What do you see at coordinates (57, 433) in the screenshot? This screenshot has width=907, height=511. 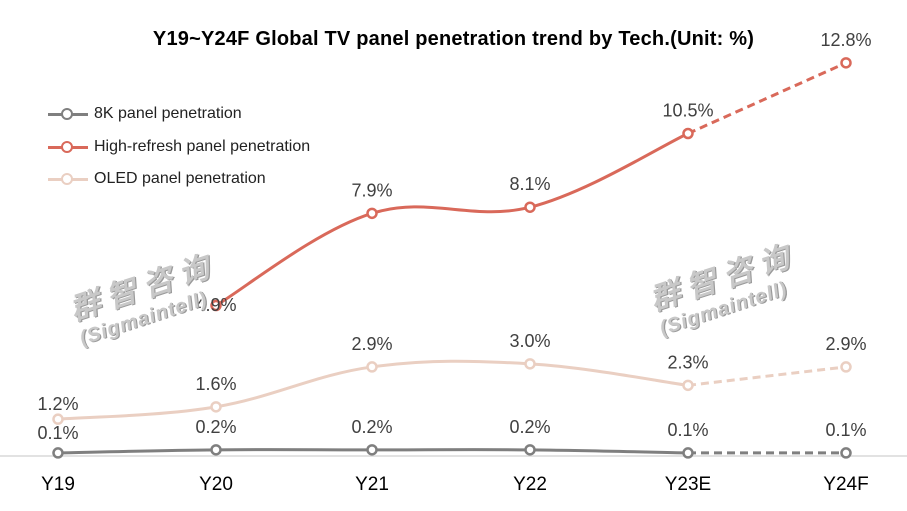 I see `8k-label-y19: 0.1%` at bounding box center [57, 433].